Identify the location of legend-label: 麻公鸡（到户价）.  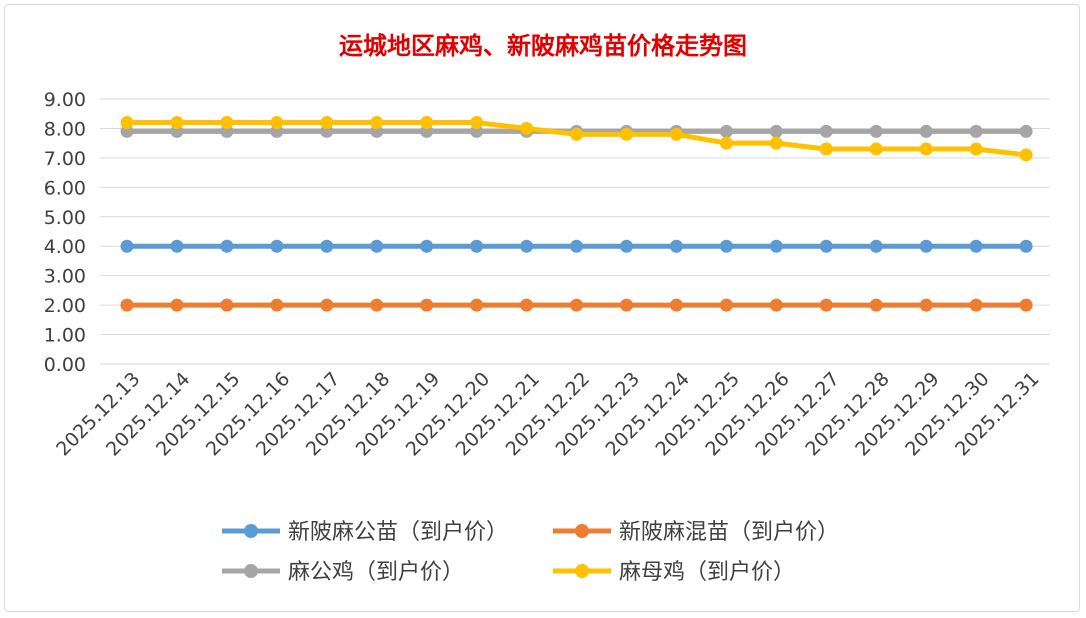
(376, 572).